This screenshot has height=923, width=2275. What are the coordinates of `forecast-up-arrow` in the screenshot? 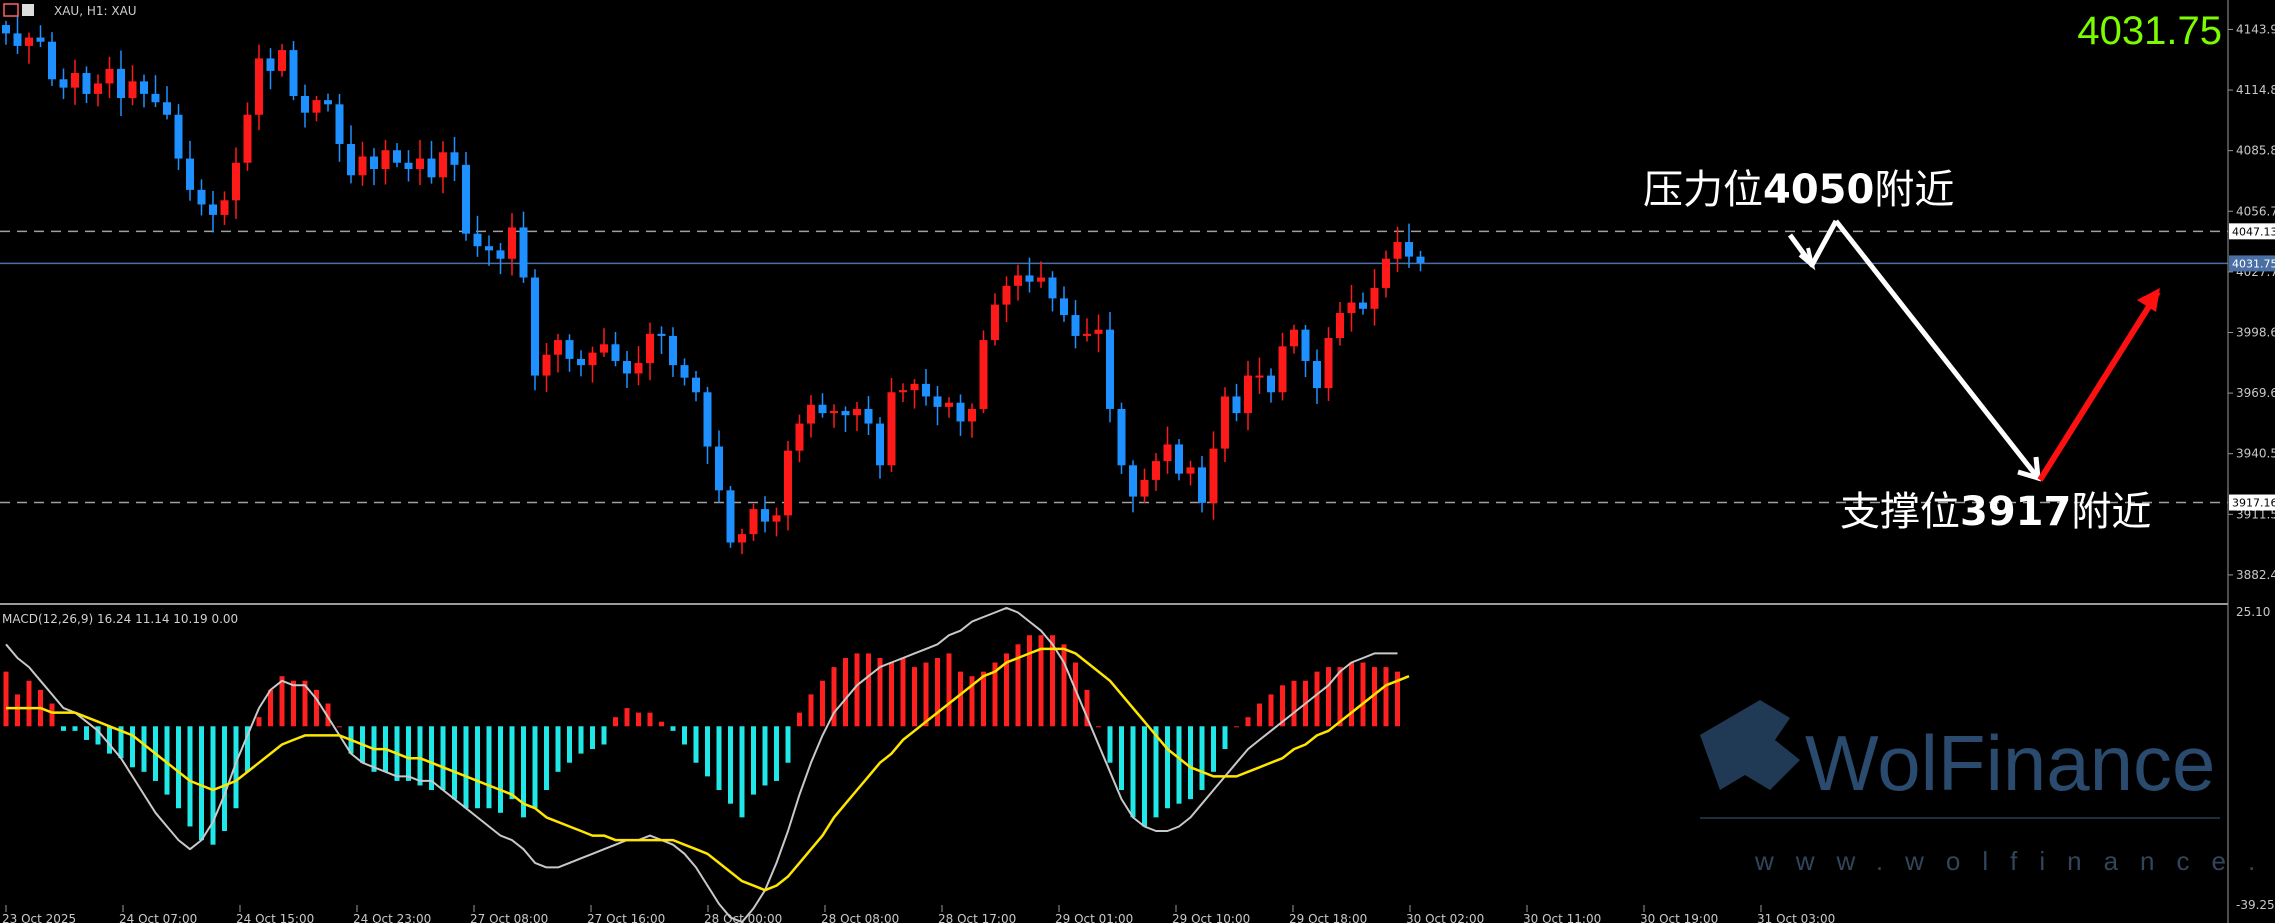 It's located at (2099, 386).